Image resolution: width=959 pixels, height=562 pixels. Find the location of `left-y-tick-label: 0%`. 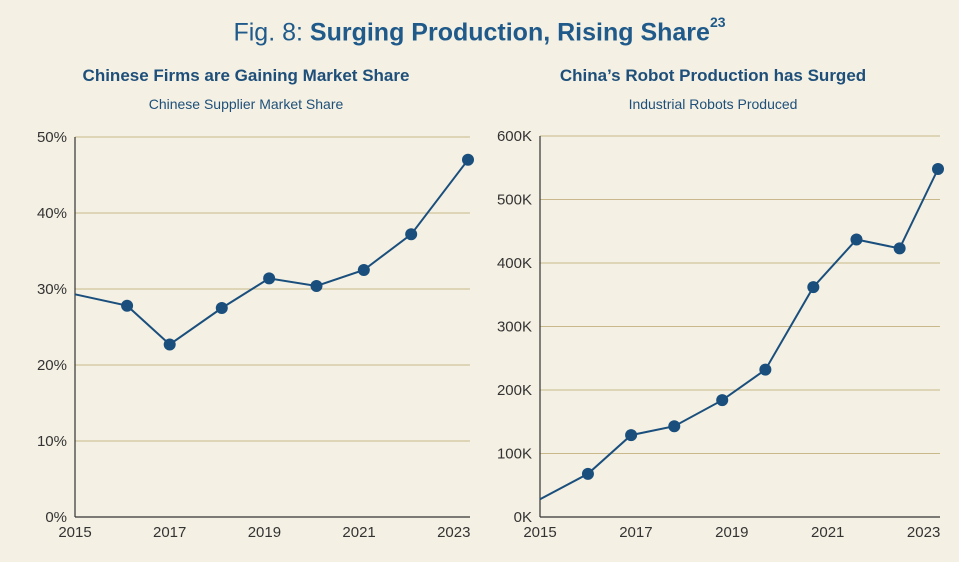

left-y-tick-label: 0% is located at coordinates (56, 517).